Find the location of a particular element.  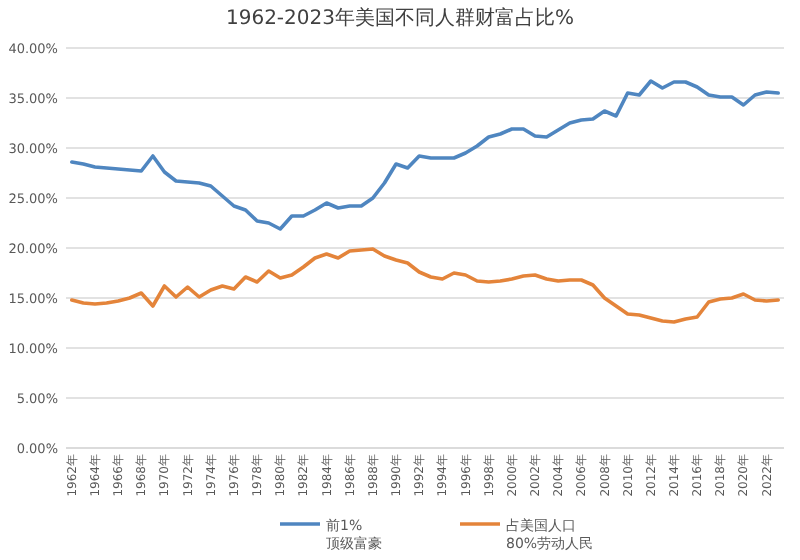

chart-title: 1962-2023年美国不同人群财富占比% is located at coordinates (400, 18).